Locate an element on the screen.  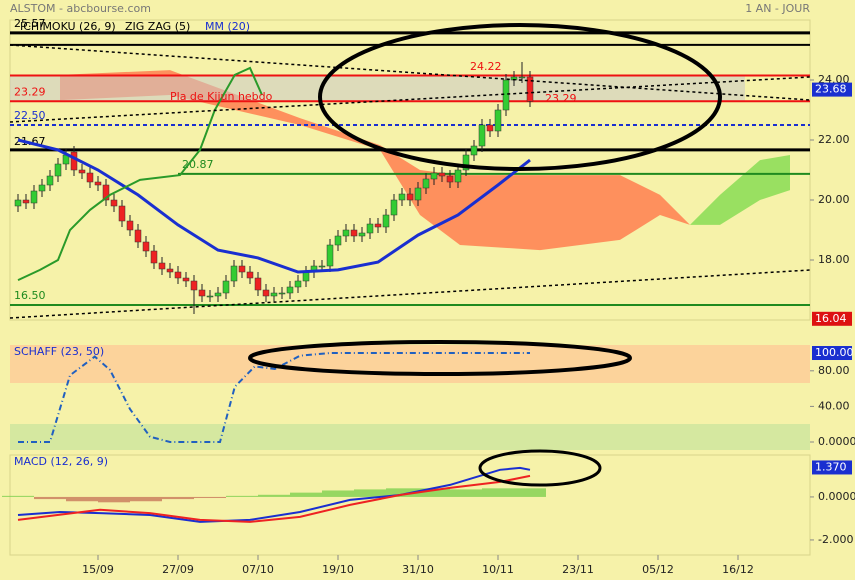
value-badge-label: 16.04 is located at coordinates (831, 318).